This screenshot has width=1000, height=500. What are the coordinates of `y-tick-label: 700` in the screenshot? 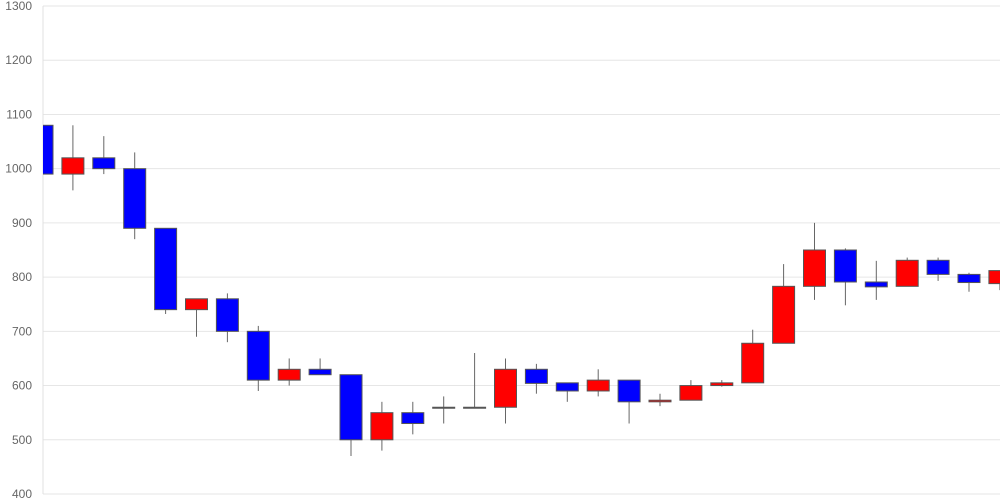 It's located at (22, 331).